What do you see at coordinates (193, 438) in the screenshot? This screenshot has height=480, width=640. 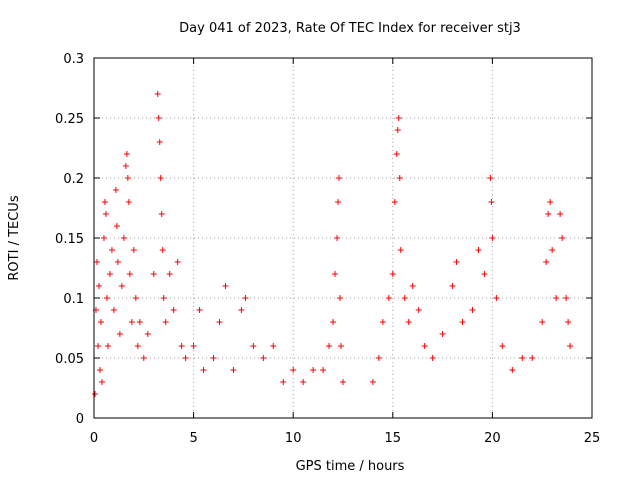 I see `x-tick-label: 5` at bounding box center [193, 438].